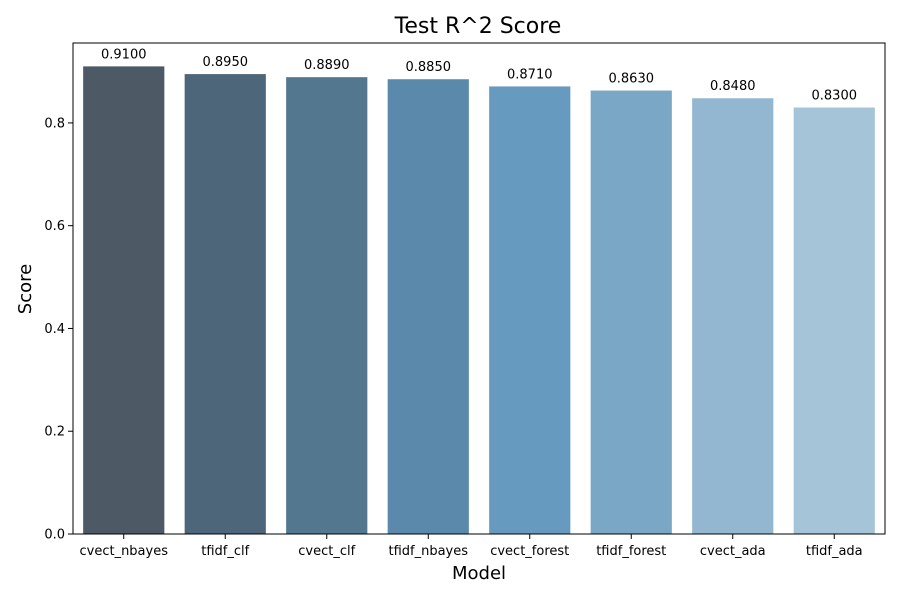 The height and width of the screenshot is (600, 900). What do you see at coordinates (834, 320) in the screenshot?
I see `bar-tfidf-ada` at bounding box center [834, 320].